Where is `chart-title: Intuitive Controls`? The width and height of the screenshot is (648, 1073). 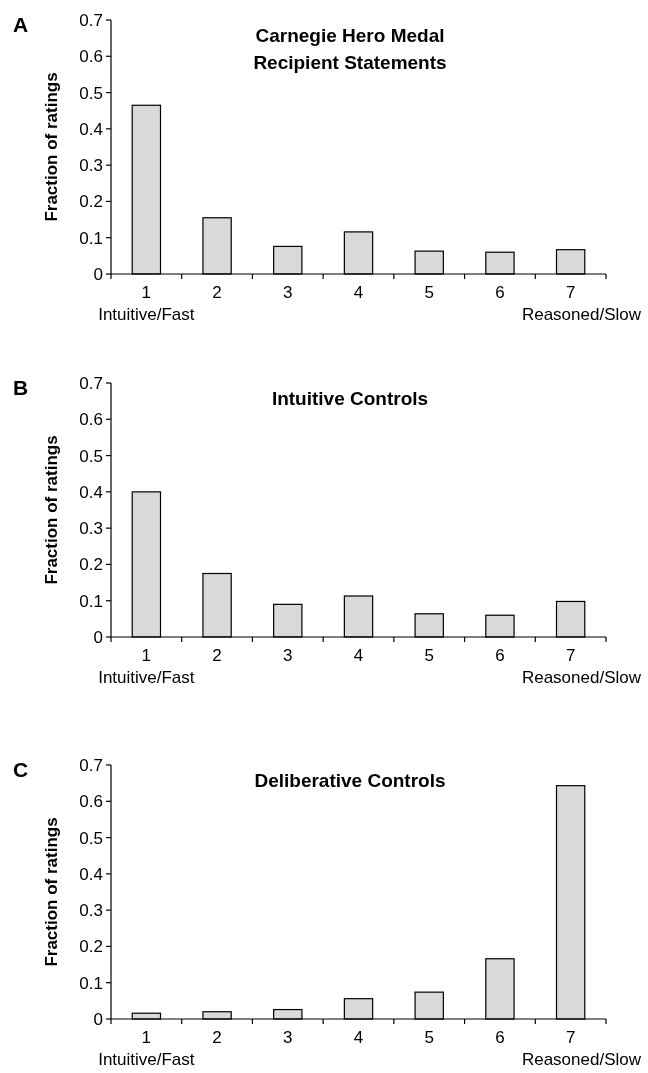
chart-title: Intuitive Controls is located at coordinates (350, 398).